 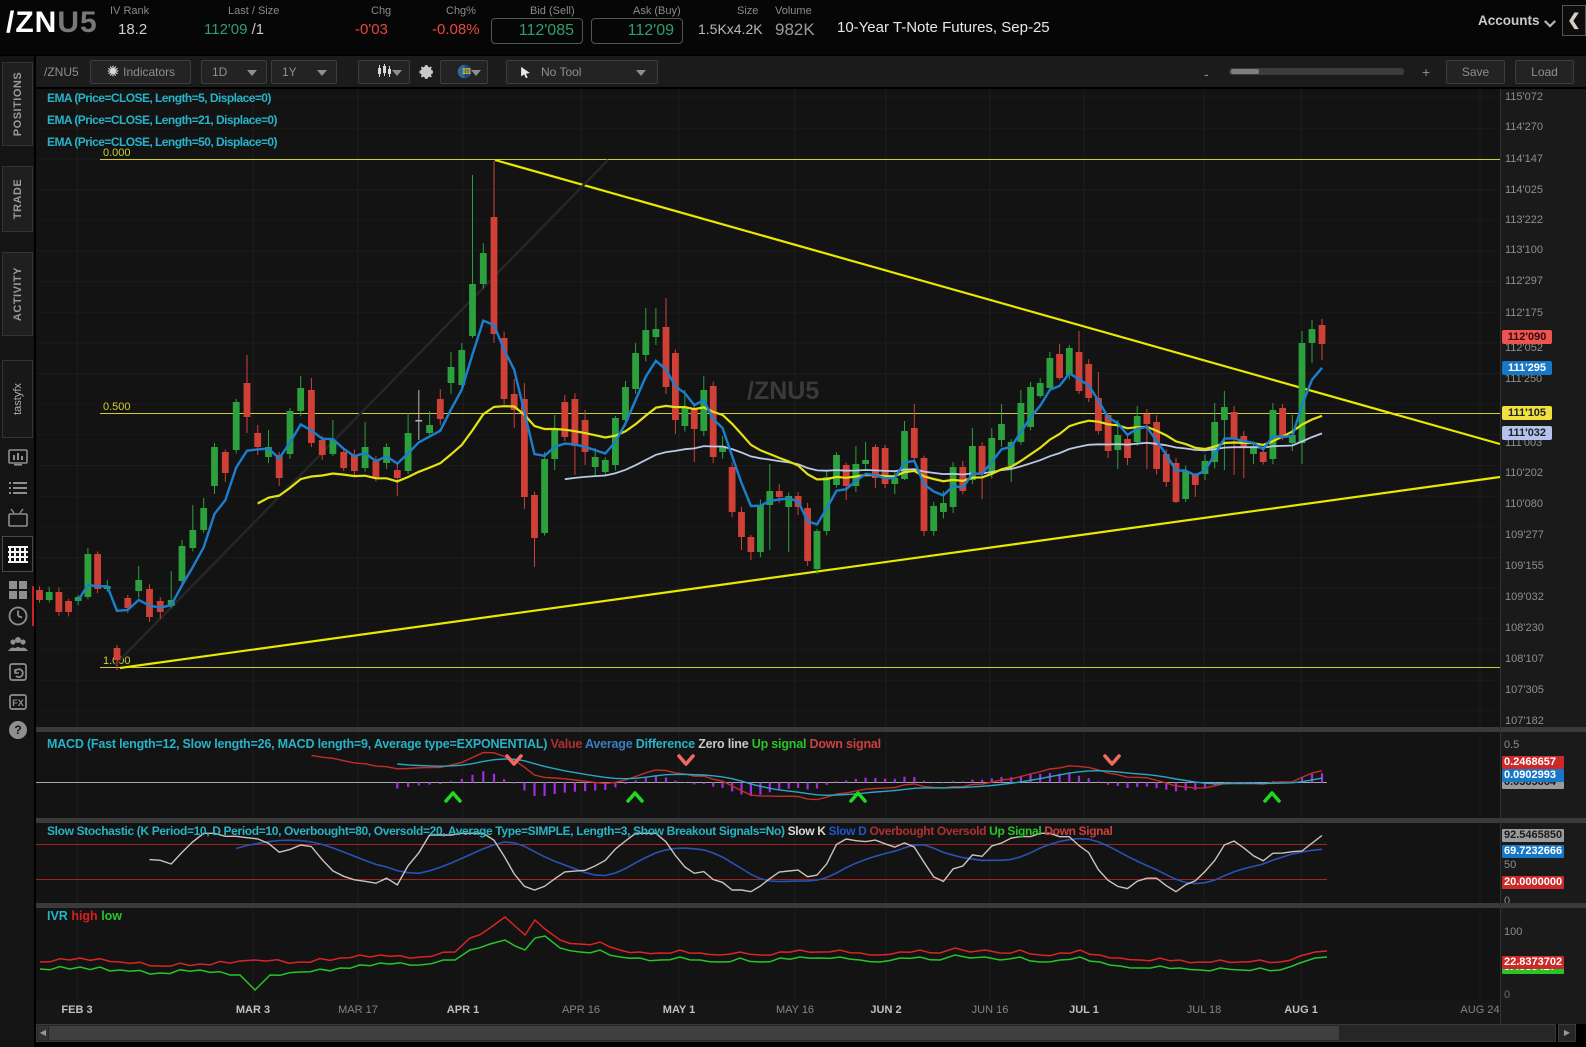 I want to click on svg-text: 0.500, so click(x=117, y=407).